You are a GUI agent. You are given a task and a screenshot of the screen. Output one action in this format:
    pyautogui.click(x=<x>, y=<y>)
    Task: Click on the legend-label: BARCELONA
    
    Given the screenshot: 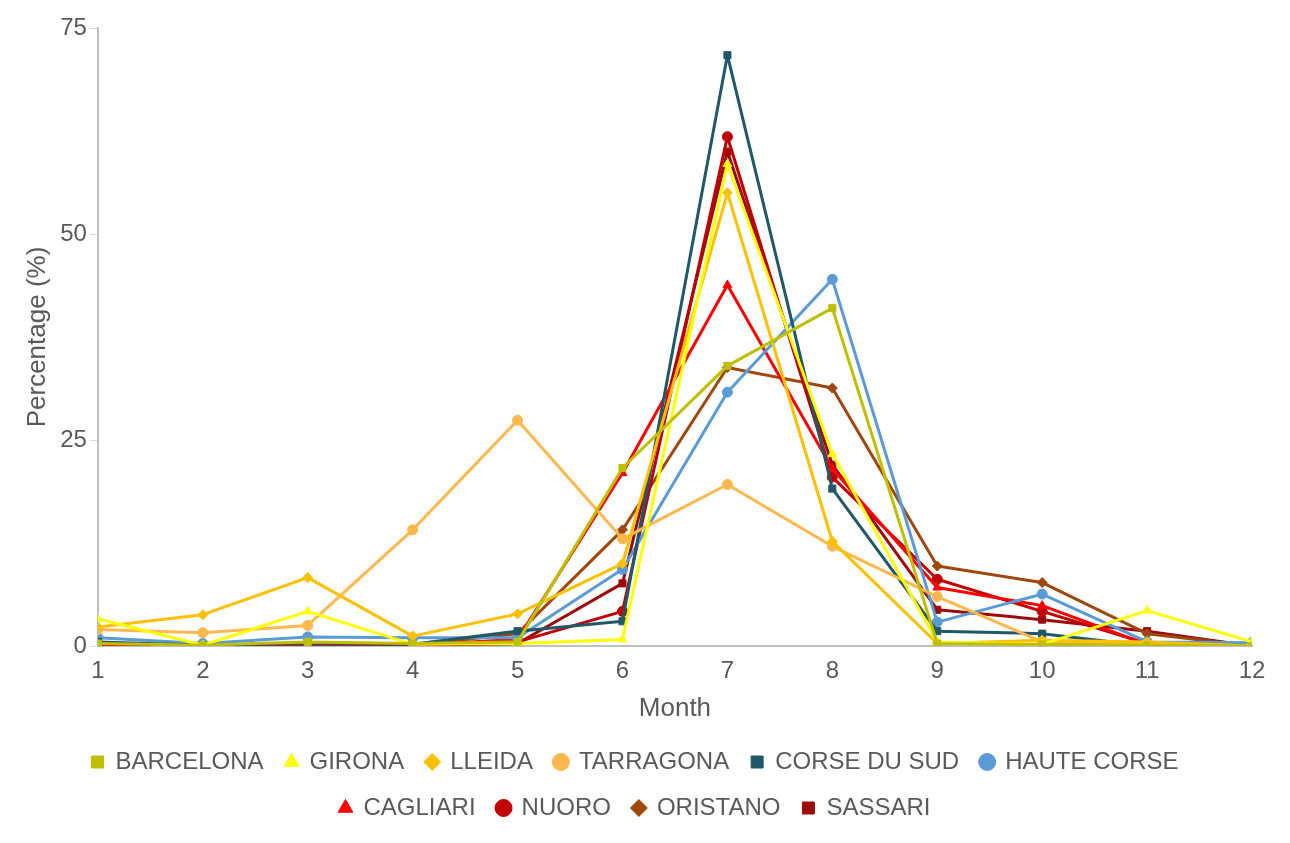 What is the action you would take?
    pyautogui.click(x=189, y=760)
    